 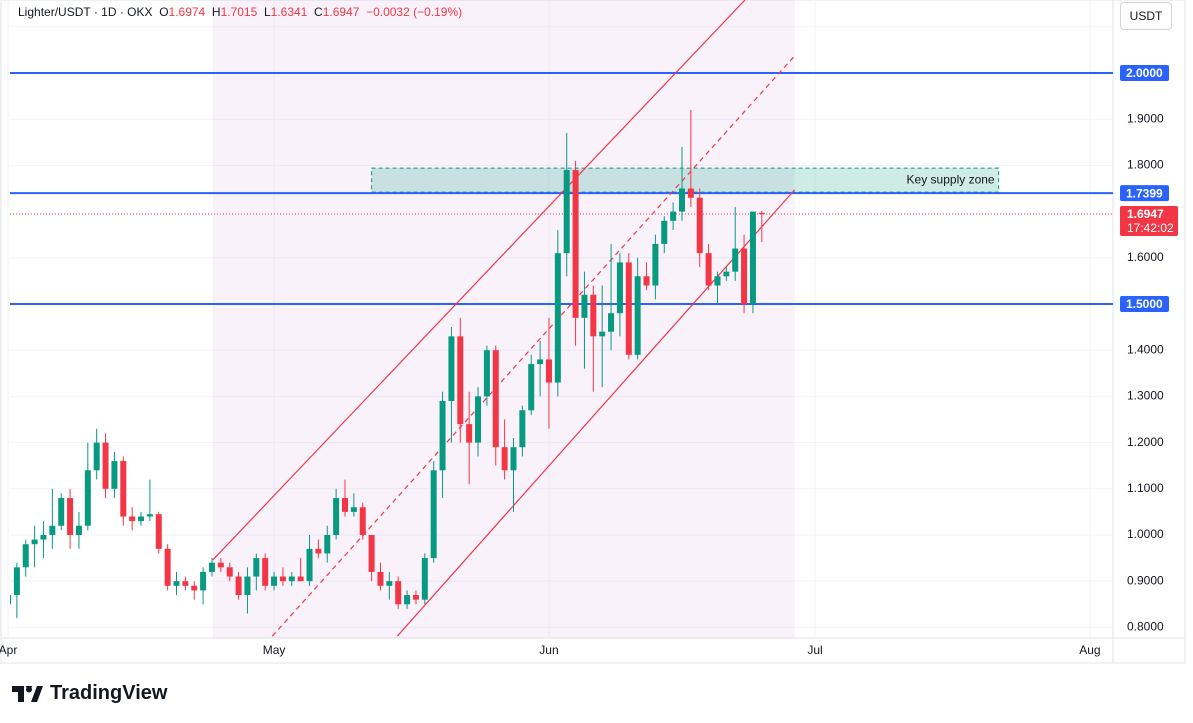 I want to click on price-tag-label: 1.7399, so click(x=1144, y=193).